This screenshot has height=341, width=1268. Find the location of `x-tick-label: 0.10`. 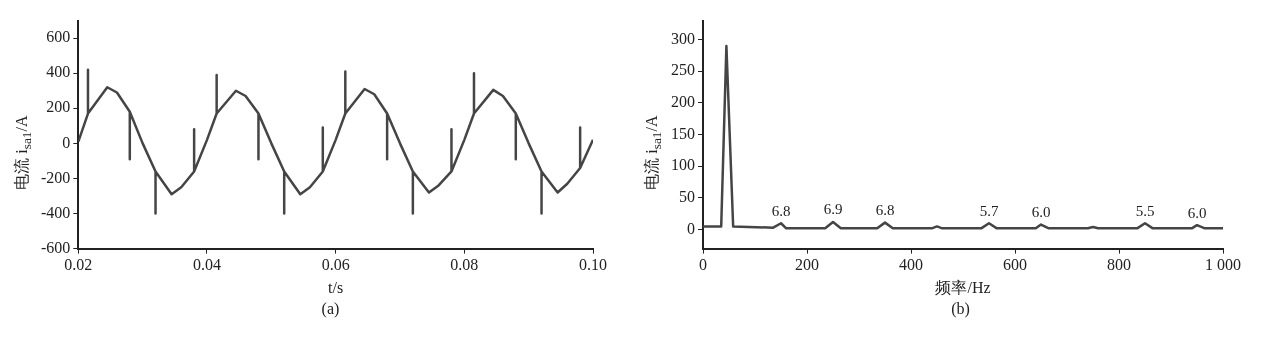

x-tick-label: 0.10 is located at coordinates (593, 265).